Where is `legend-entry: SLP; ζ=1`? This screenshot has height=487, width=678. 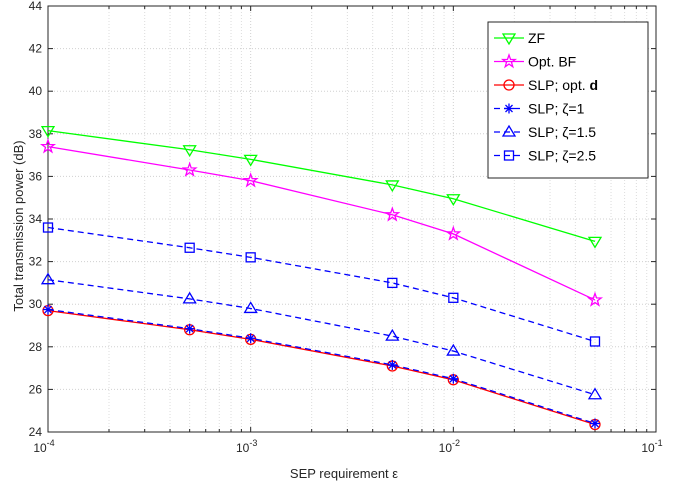 legend-entry: SLP; ζ=1 is located at coordinates (539, 109).